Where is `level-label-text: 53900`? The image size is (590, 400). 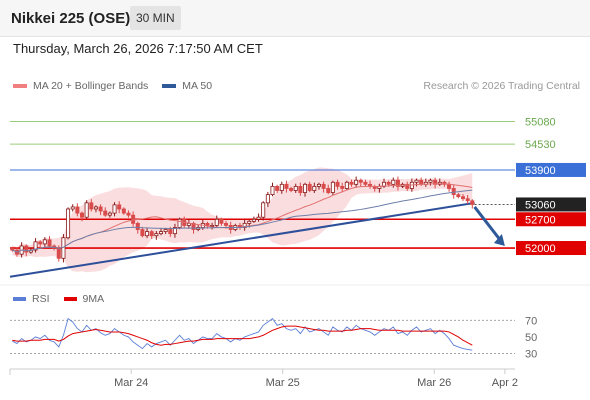
level-label-text: 53900 is located at coordinates (540, 171).